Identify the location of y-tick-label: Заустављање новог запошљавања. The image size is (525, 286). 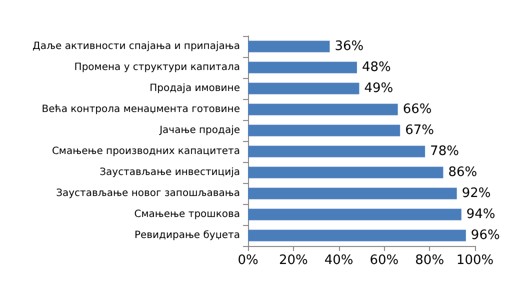
(148, 193).